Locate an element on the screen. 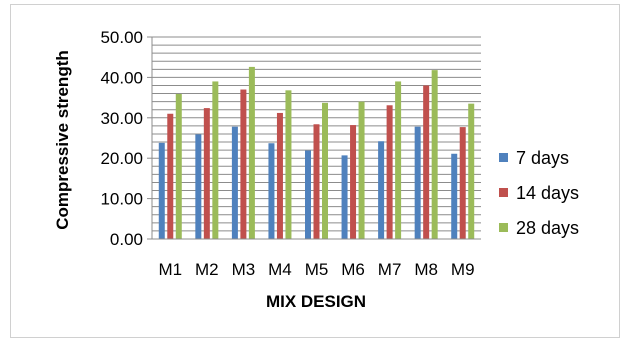 This screenshot has width=628, height=342. x-tick-label: M7 is located at coordinates (390, 269).